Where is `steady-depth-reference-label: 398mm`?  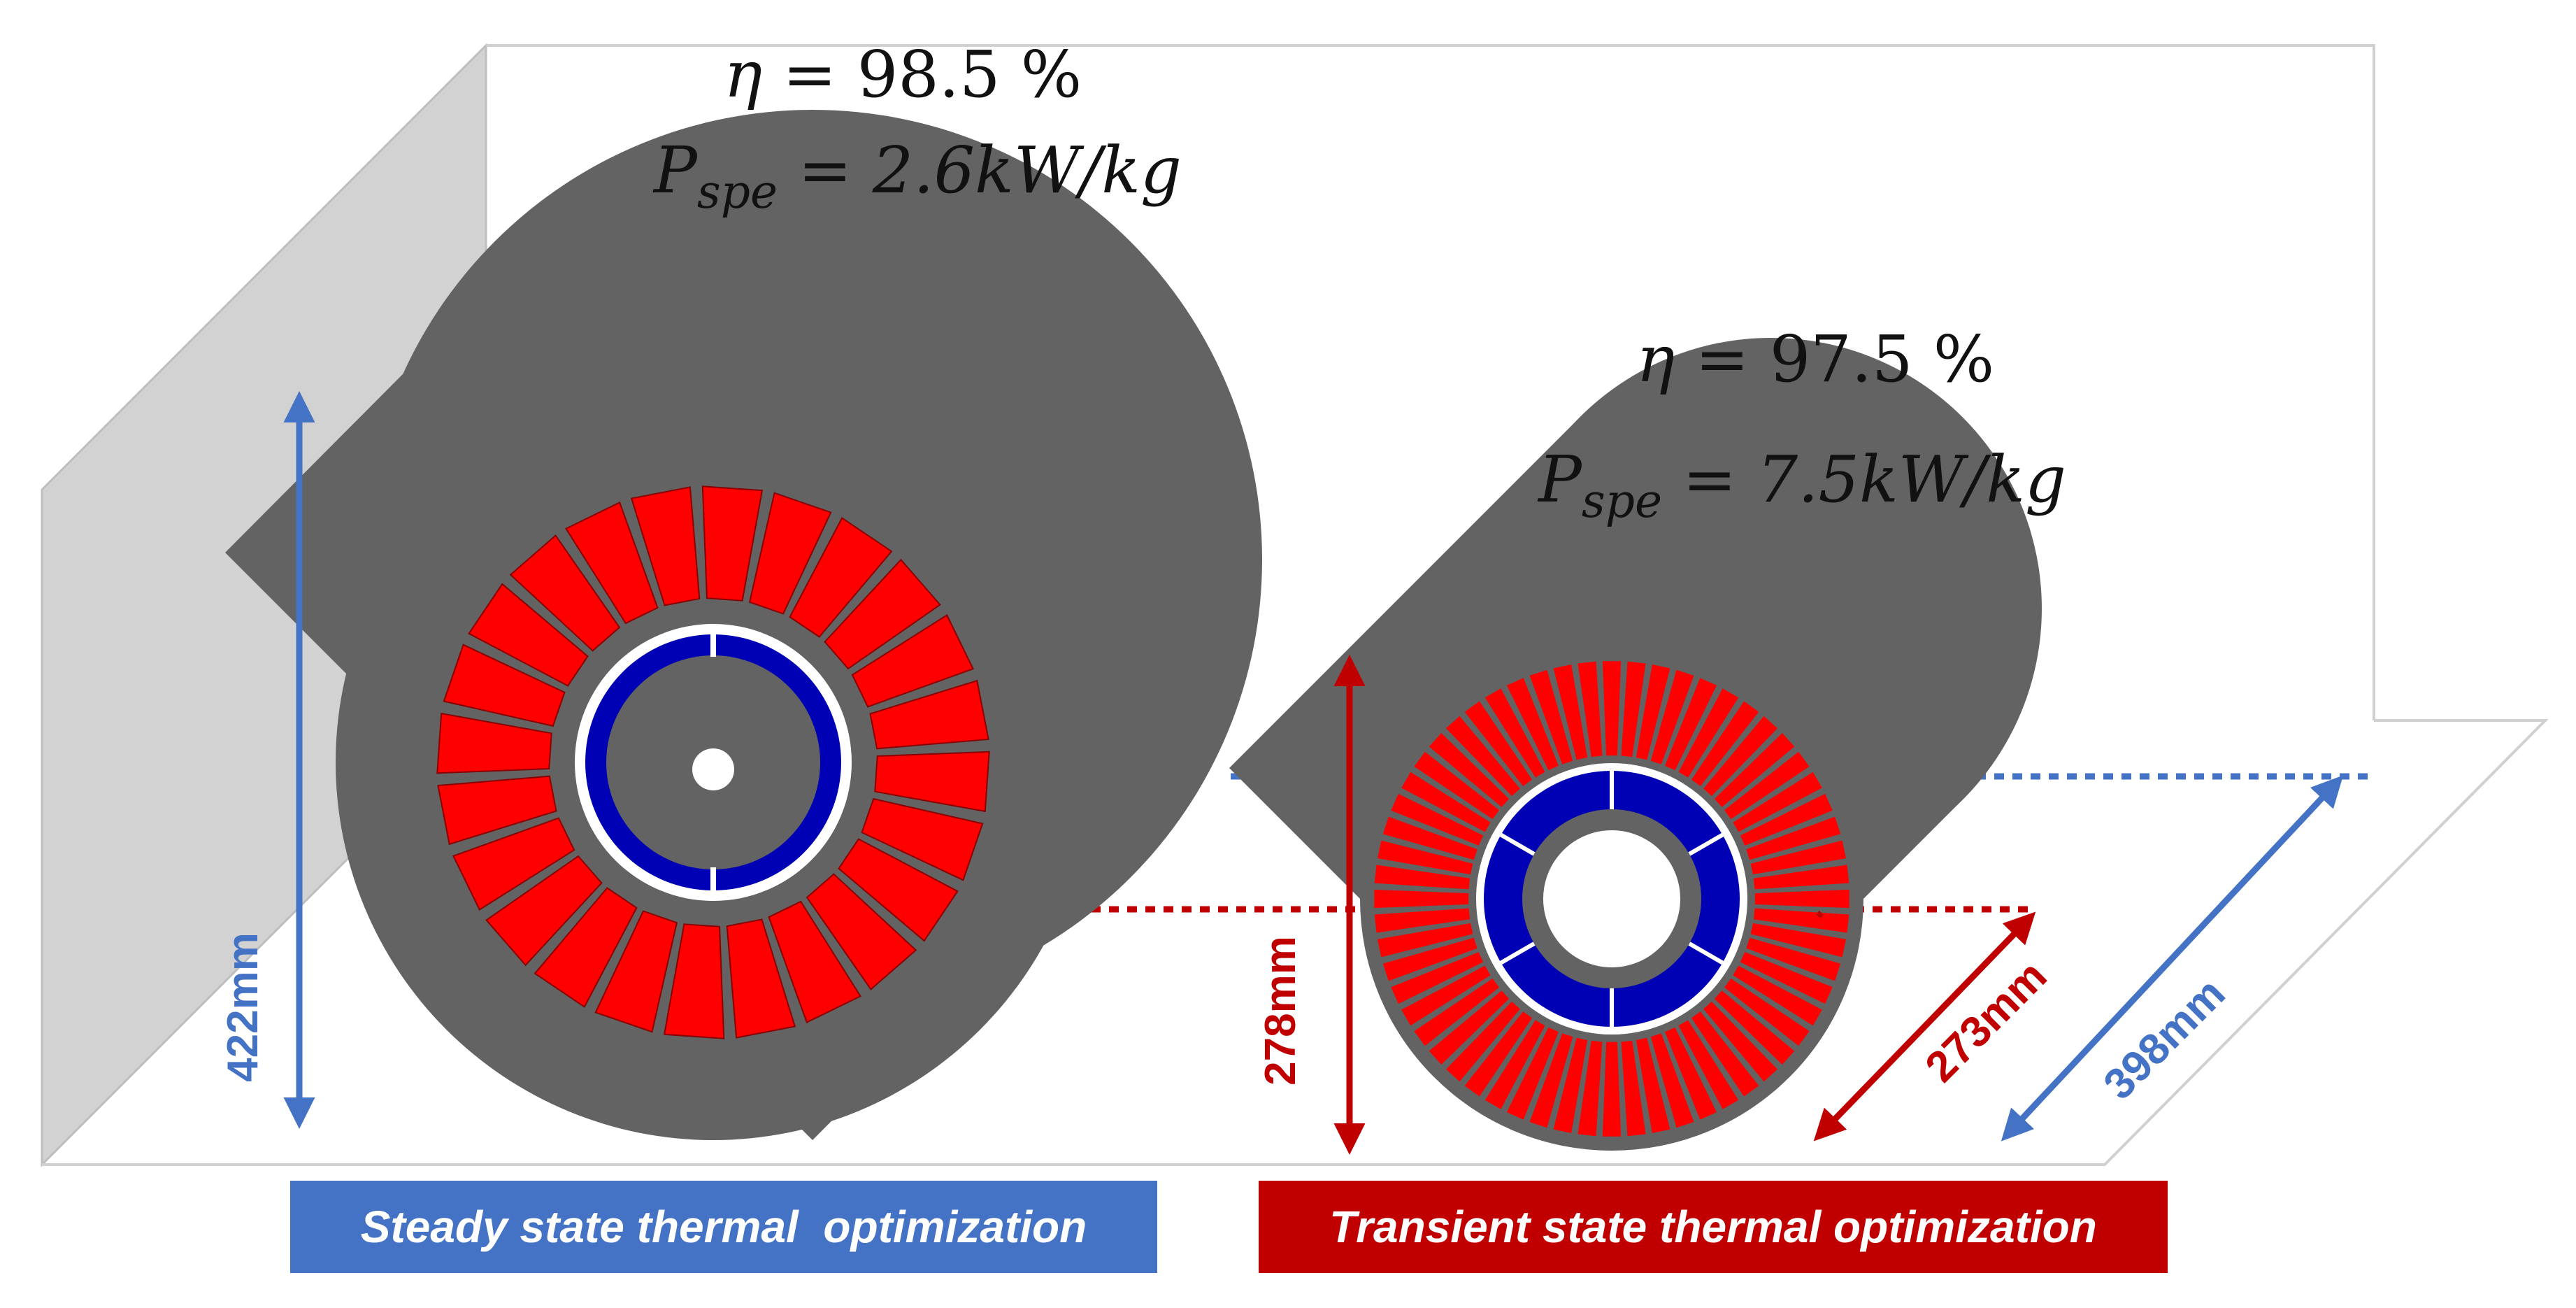 steady-depth-reference-label: 398mm is located at coordinates (2165, 1039).